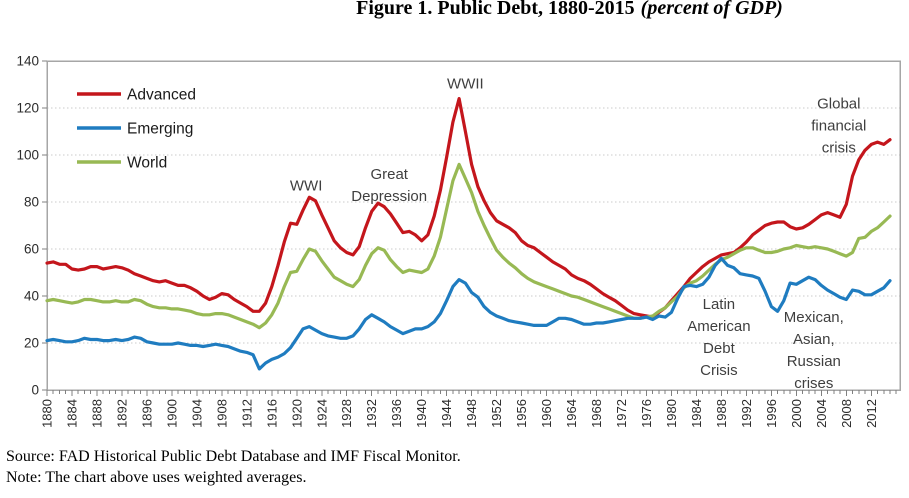  I want to click on x-tick-label: 1928, so click(346, 413).